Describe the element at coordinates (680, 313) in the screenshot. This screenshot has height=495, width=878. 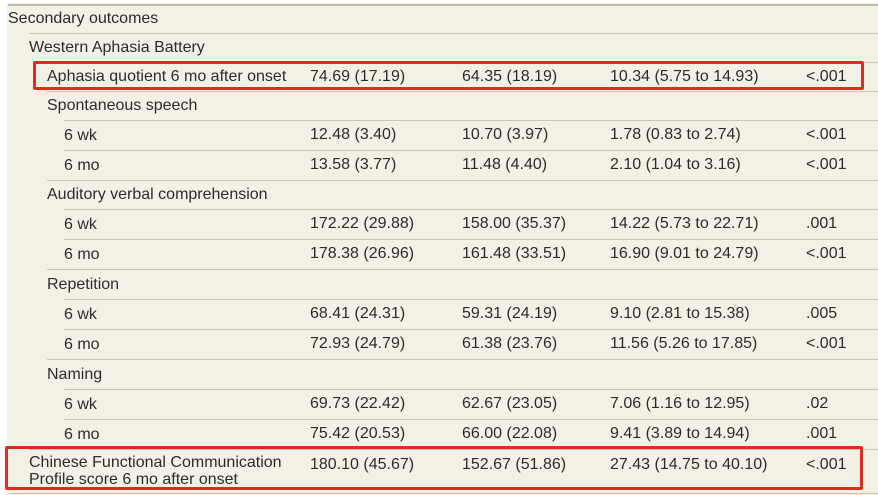
I see `cell-difference-ci: 9.10 (2.81 to 15.38)` at that location.